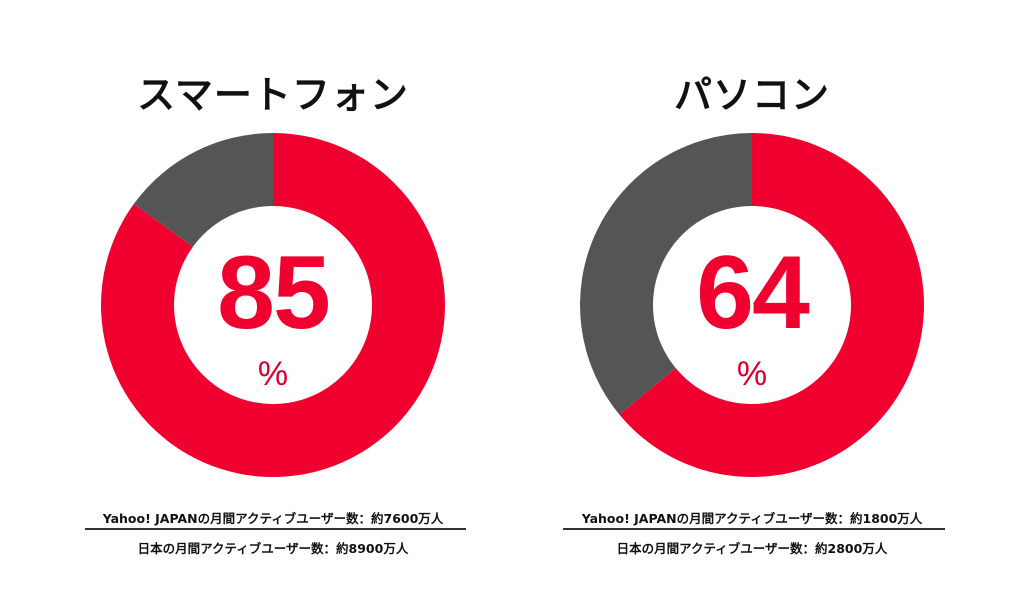  Describe the element at coordinates (273, 374) in the screenshot. I see `smartphone-percent-unit: %` at that location.